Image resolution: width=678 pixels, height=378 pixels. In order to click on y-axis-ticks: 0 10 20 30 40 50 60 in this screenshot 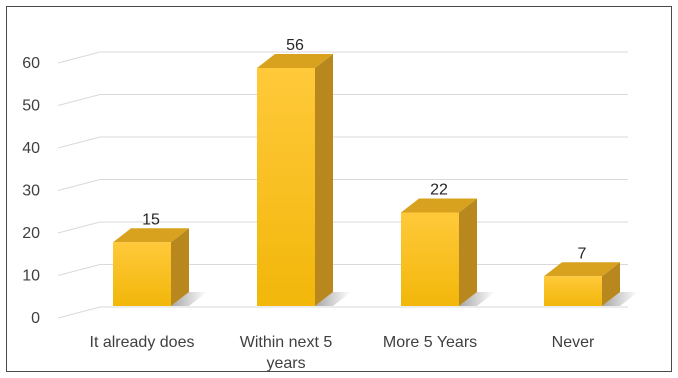, I will do `click(31, 191)`.